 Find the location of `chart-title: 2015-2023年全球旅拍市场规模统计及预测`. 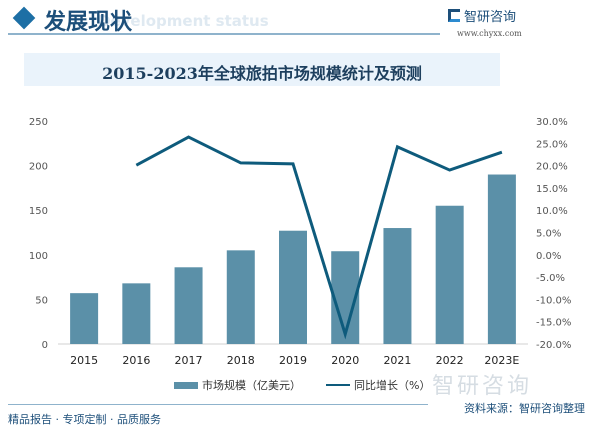

chart-title: 2015-2023年全球旅拍市场规模统计及预测 is located at coordinates (262, 73).